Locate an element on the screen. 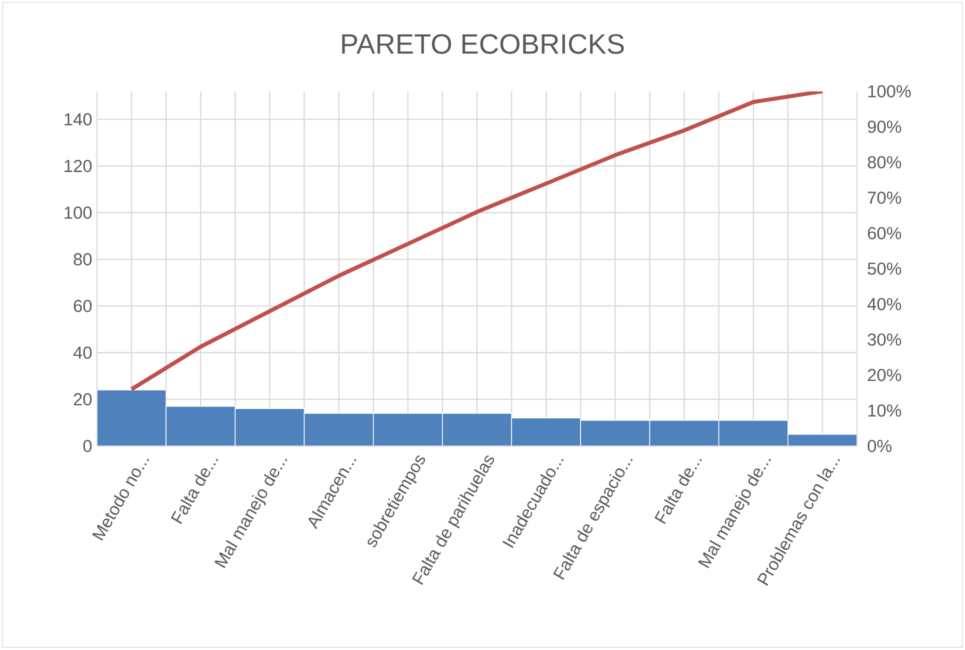 Image resolution: width=965 pixels, height=650 pixels. y2-tick-label: 60% is located at coordinates (885, 233).